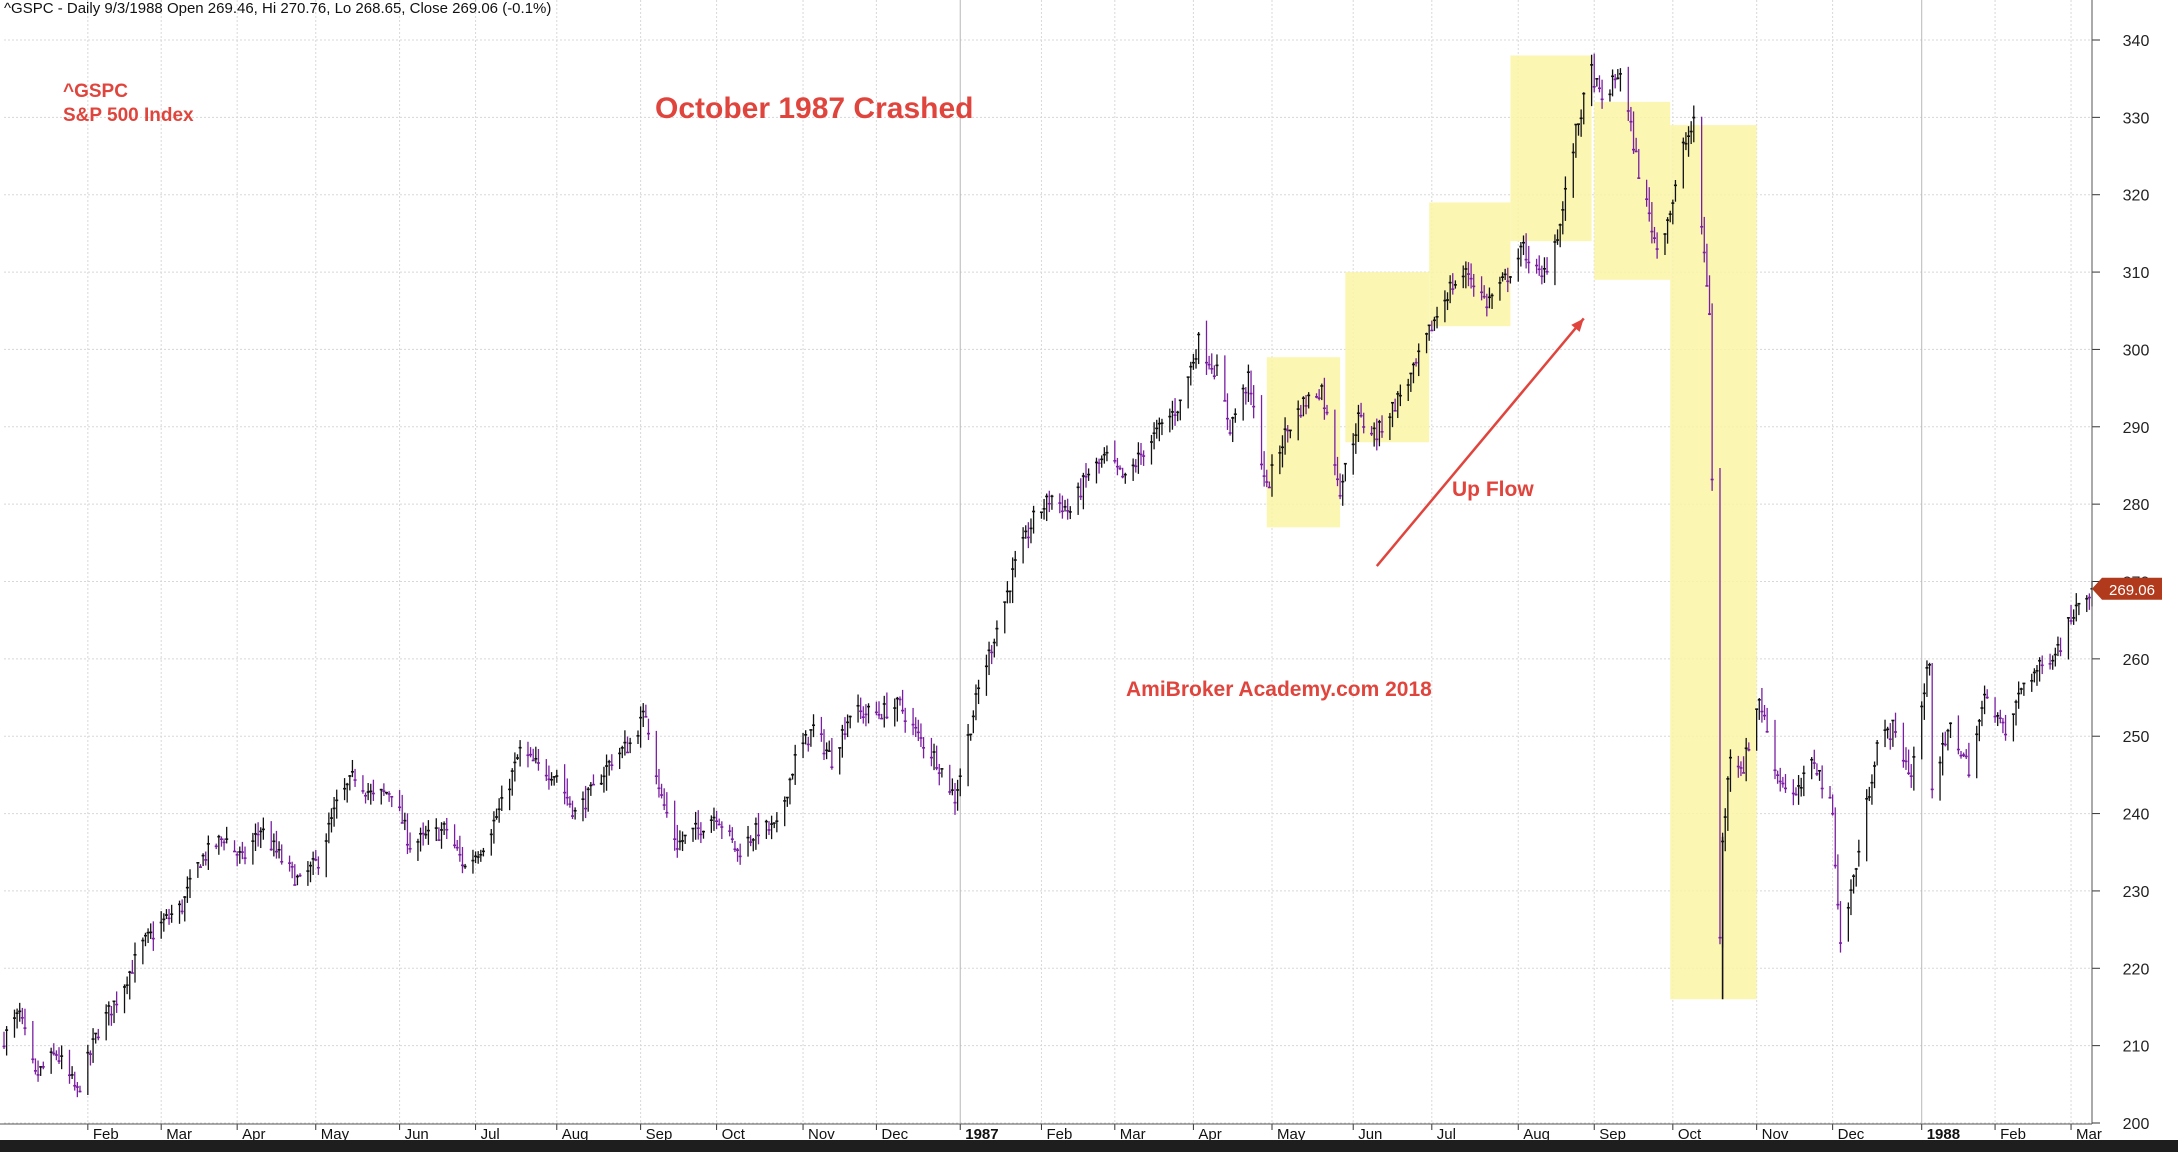 The width and height of the screenshot is (2178, 1152). What do you see at coordinates (2136, 815) in the screenshot?
I see `y-tick-label: 240` at bounding box center [2136, 815].